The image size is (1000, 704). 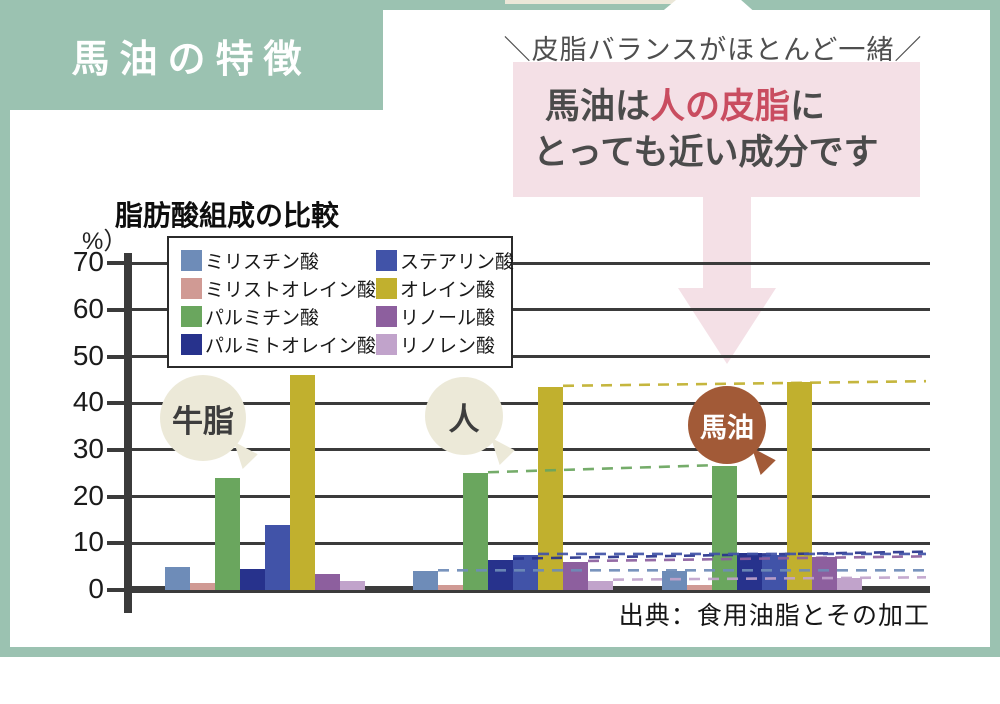 I want to click on bar-馬油-オレイン酸, so click(x=799, y=486).